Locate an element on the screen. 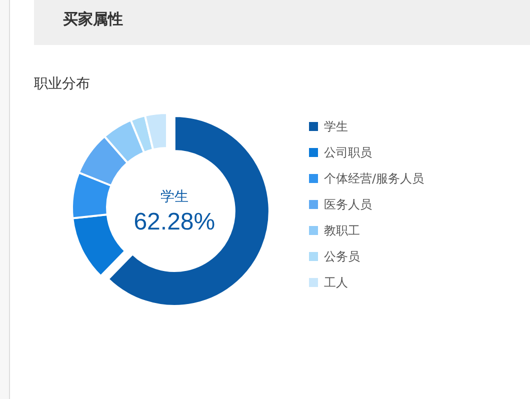 This screenshot has height=399, width=530. legend-label: 学生 is located at coordinates (336, 127).